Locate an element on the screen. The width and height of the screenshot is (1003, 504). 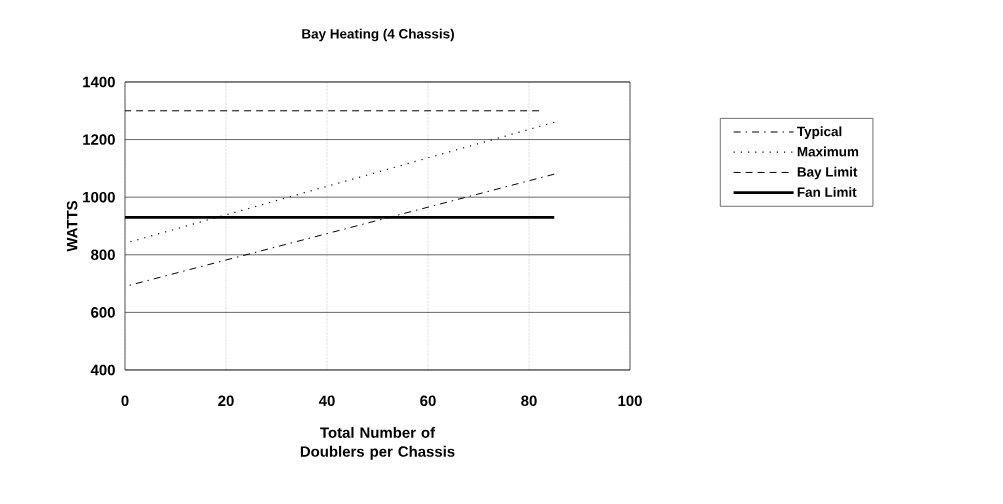
y-tick-label: 800 is located at coordinates (103, 255).